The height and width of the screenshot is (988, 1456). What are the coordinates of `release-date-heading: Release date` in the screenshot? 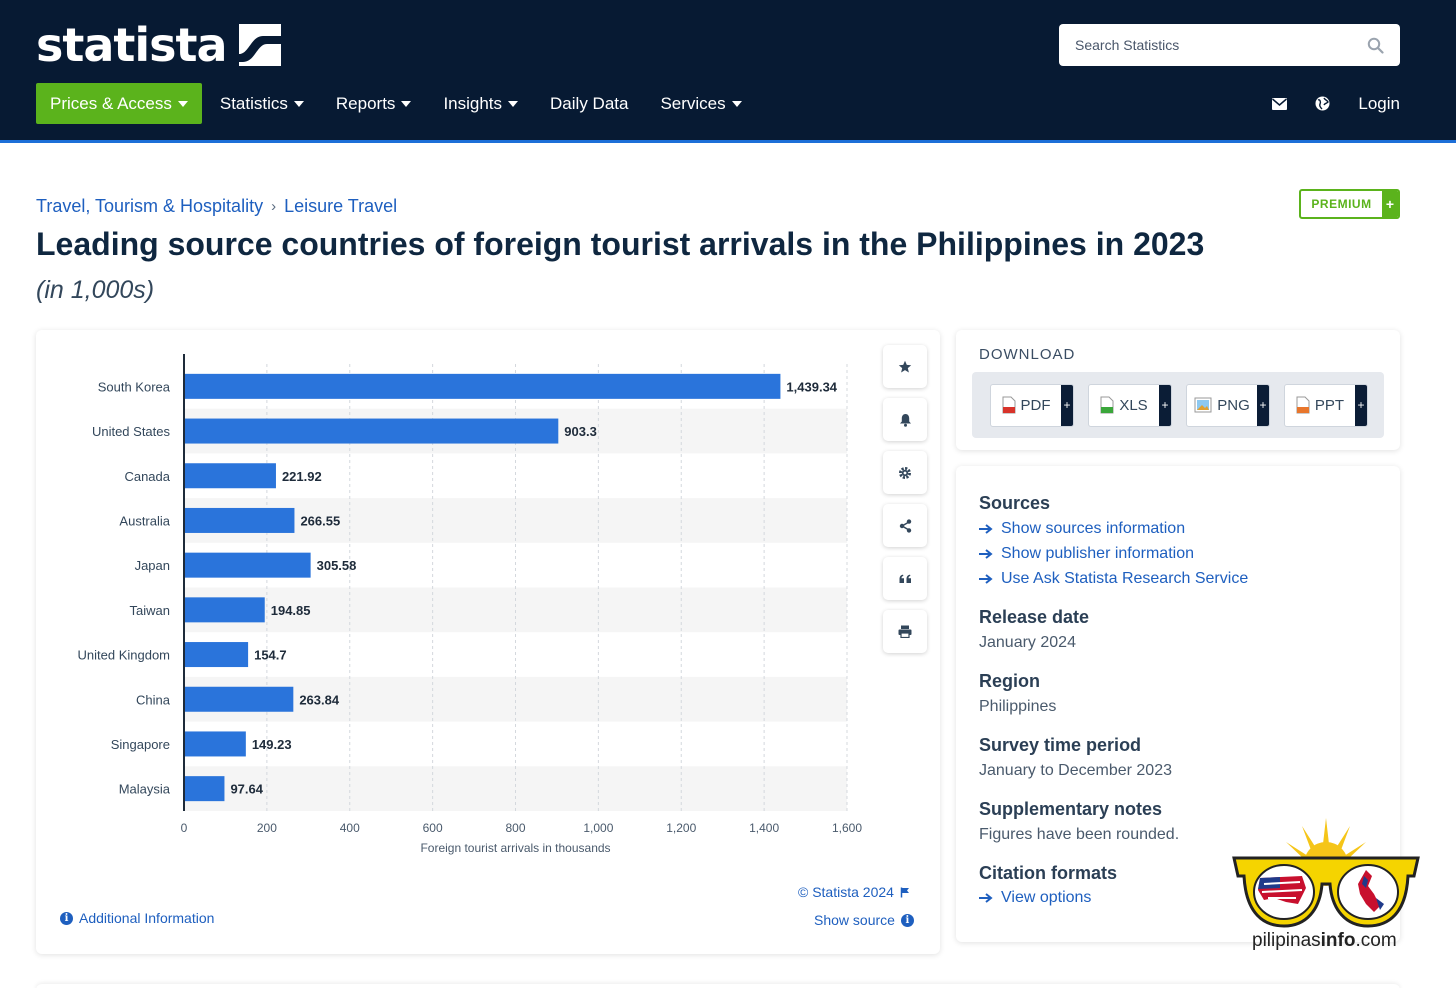 It's located at (1034, 617).